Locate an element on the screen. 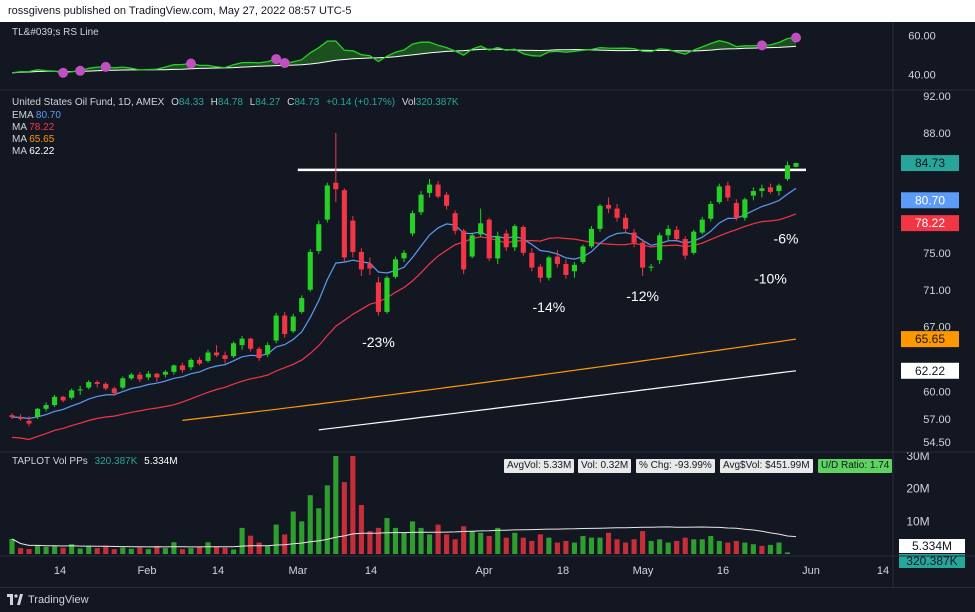 This screenshot has width=975, height=612. x-tick-label: 14 is located at coordinates (883, 571).